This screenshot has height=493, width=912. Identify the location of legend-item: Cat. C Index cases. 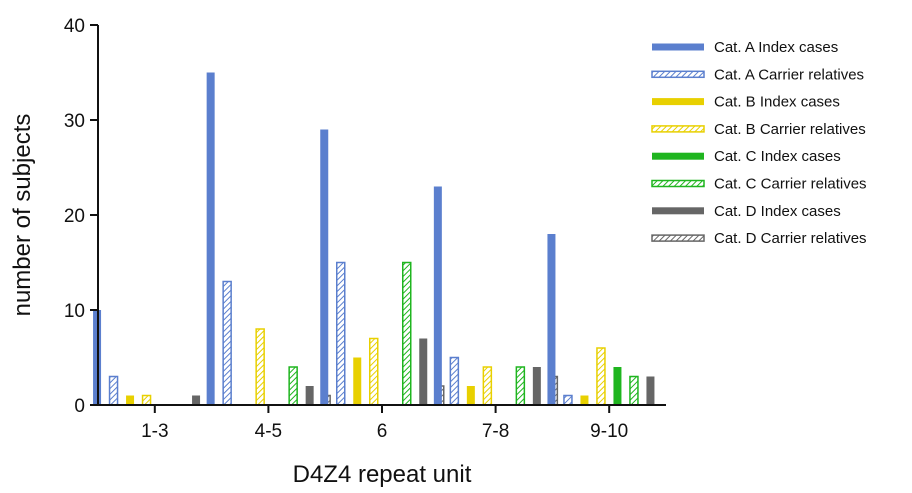
(746, 156).